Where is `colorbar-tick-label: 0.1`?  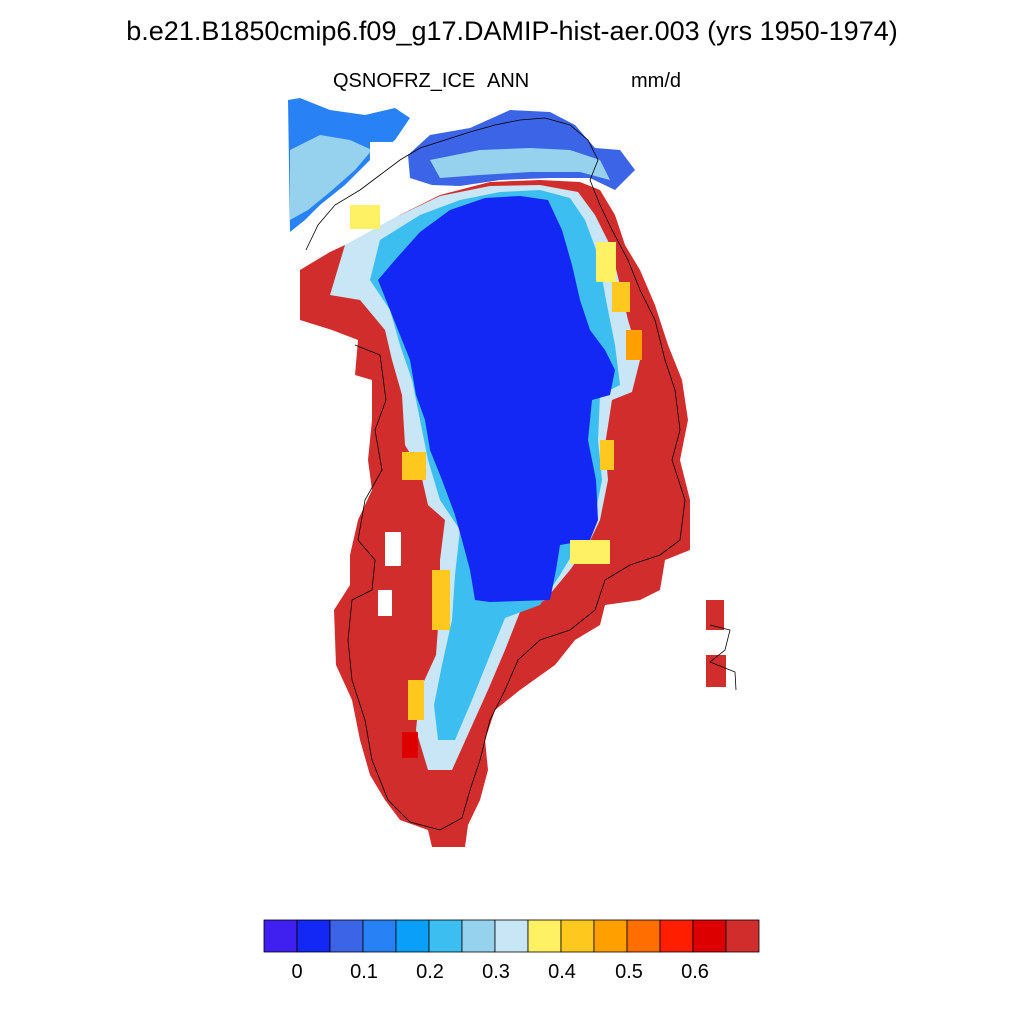 colorbar-tick-label: 0.1 is located at coordinates (364, 972).